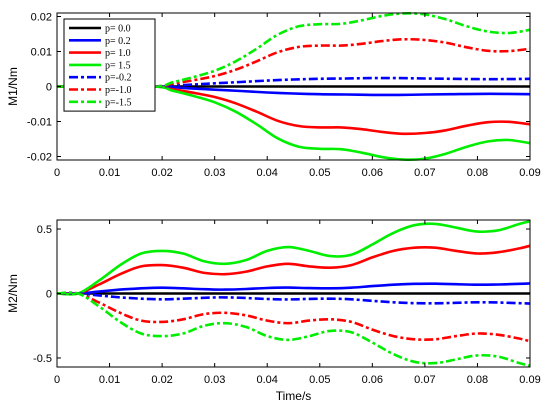 This screenshot has width=550, height=410. What do you see at coordinates (41, 53) in the screenshot?
I see `y-tick-label: 0.01` at bounding box center [41, 53].